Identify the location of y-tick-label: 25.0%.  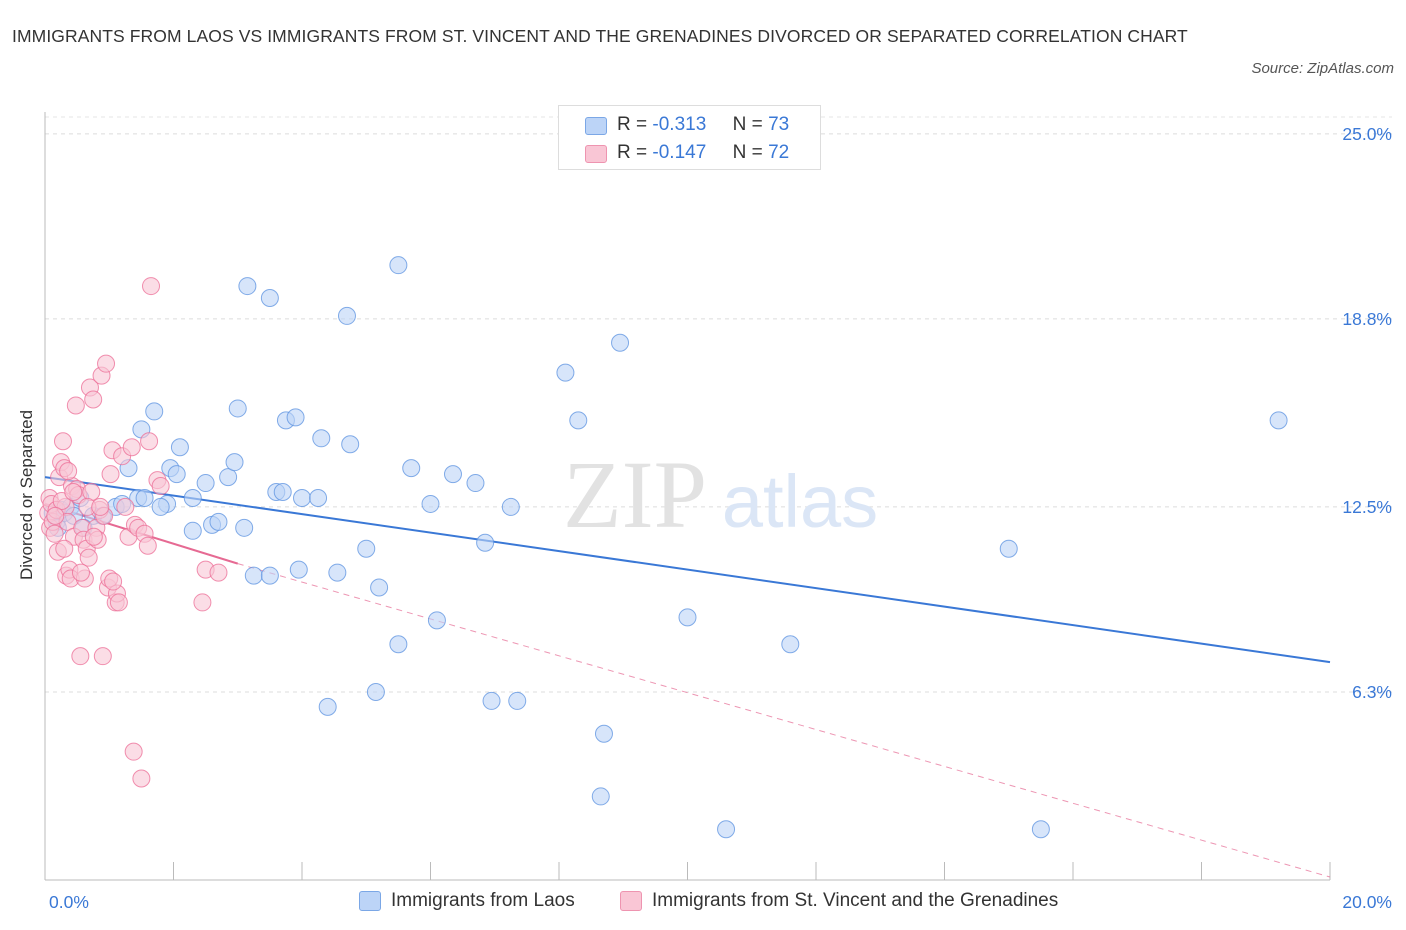
(1367, 134).